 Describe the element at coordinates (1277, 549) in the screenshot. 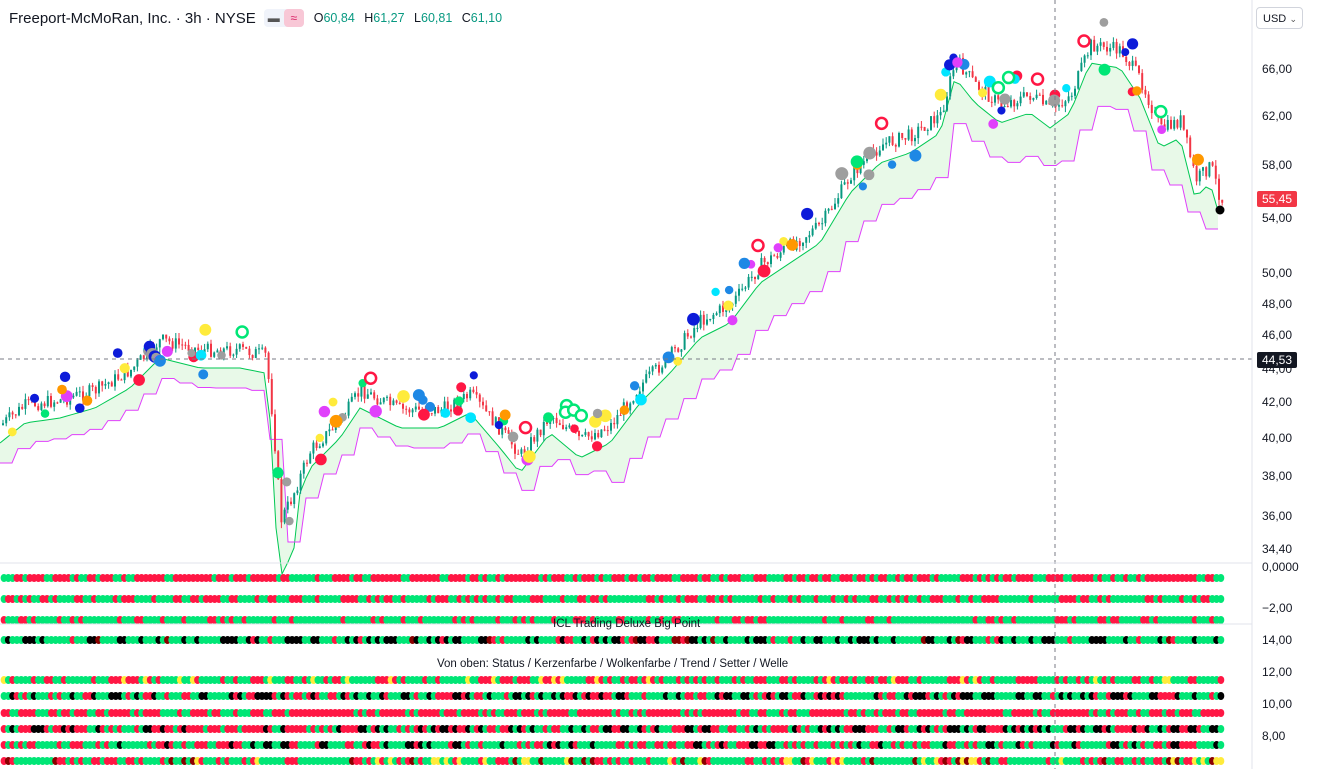

I see `price-tick: 34,40` at that location.